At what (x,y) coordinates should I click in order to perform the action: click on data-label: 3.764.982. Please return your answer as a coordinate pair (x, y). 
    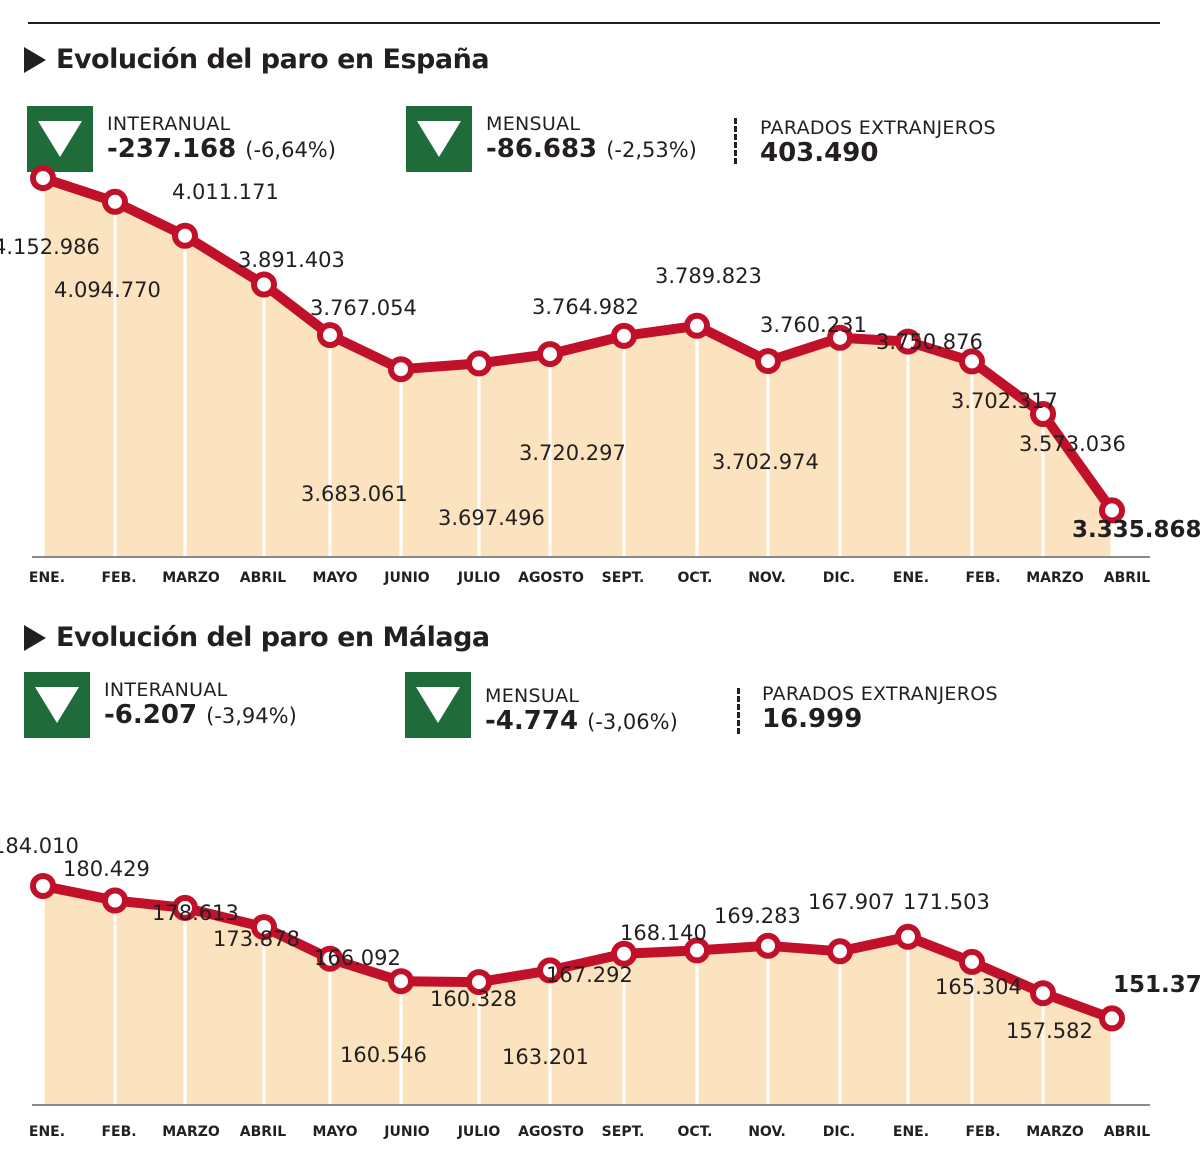
    Looking at the image, I should click on (585, 307).